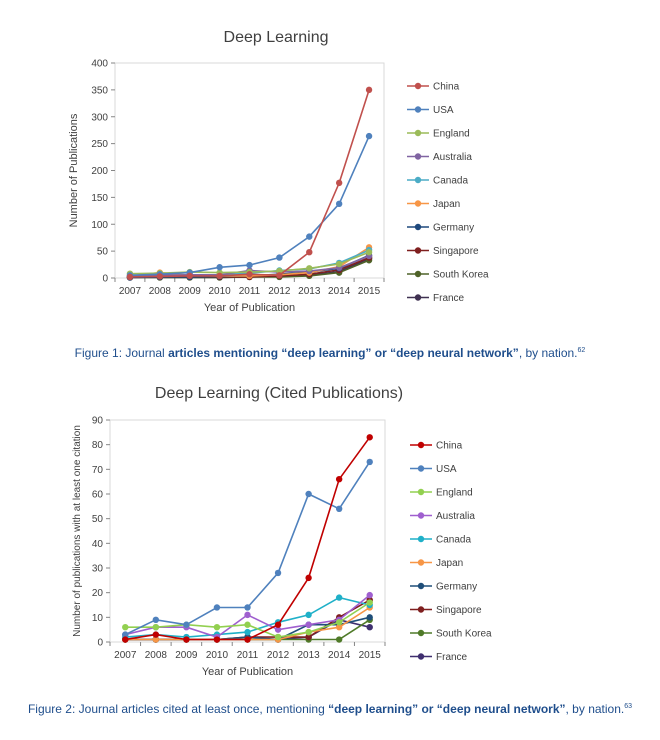 The image size is (660, 740). Describe the element at coordinates (279, 291) in the screenshot. I see `x-tick-label: 2012` at that location.